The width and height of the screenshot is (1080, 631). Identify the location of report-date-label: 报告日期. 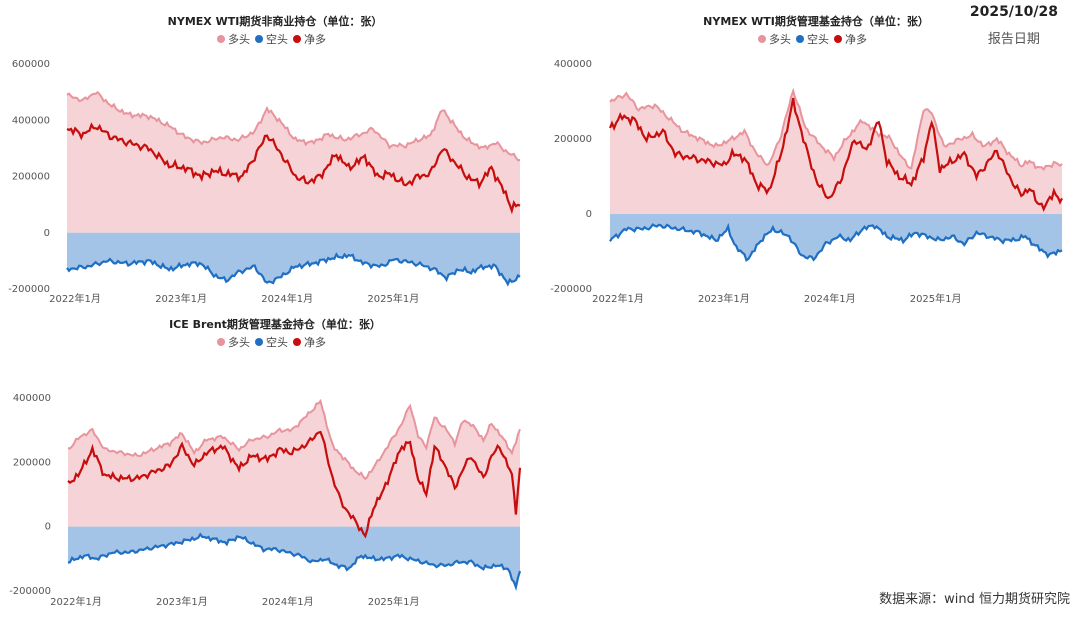
(1013, 39).